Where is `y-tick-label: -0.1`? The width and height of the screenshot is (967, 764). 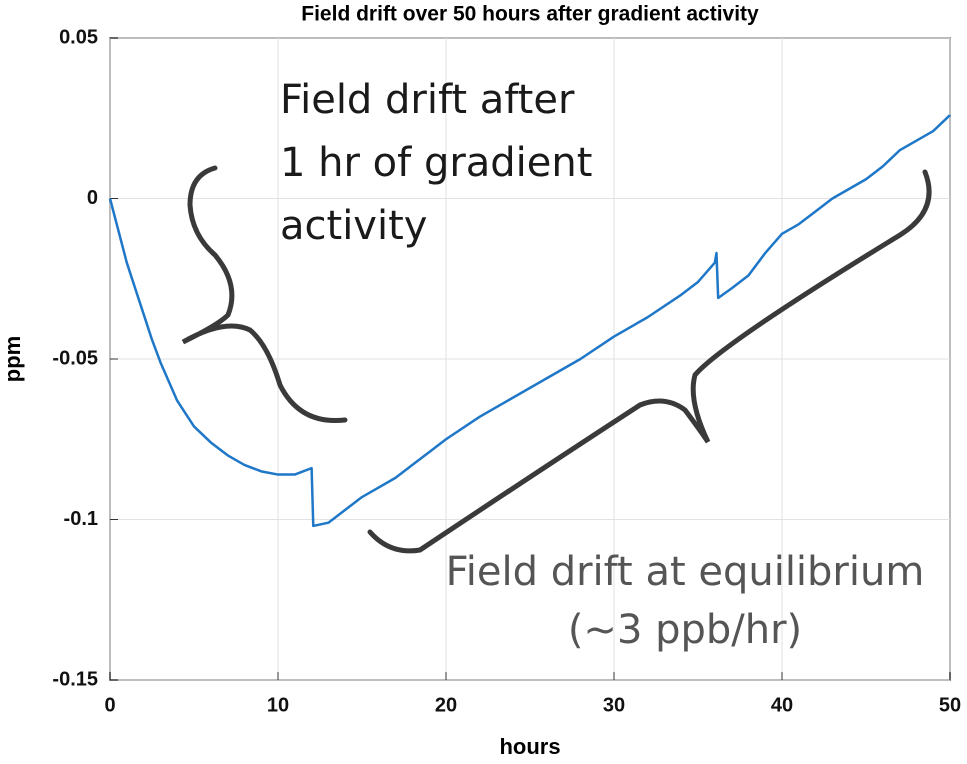 y-tick-label: -0.1 is located at coordinates (81, 519).